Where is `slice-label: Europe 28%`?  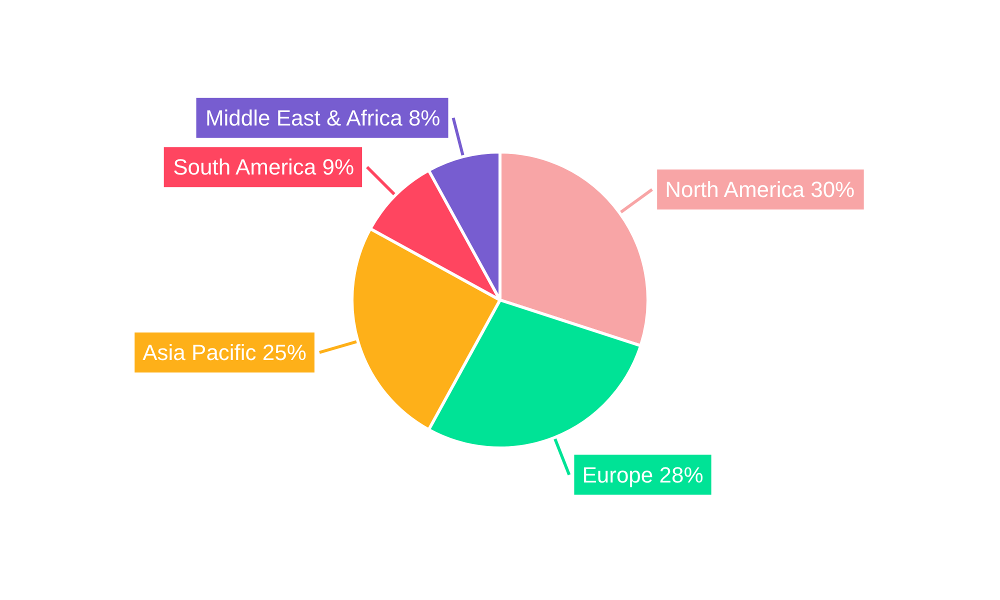 slice-label: Europe 28% is located at coordinates (643, 475).